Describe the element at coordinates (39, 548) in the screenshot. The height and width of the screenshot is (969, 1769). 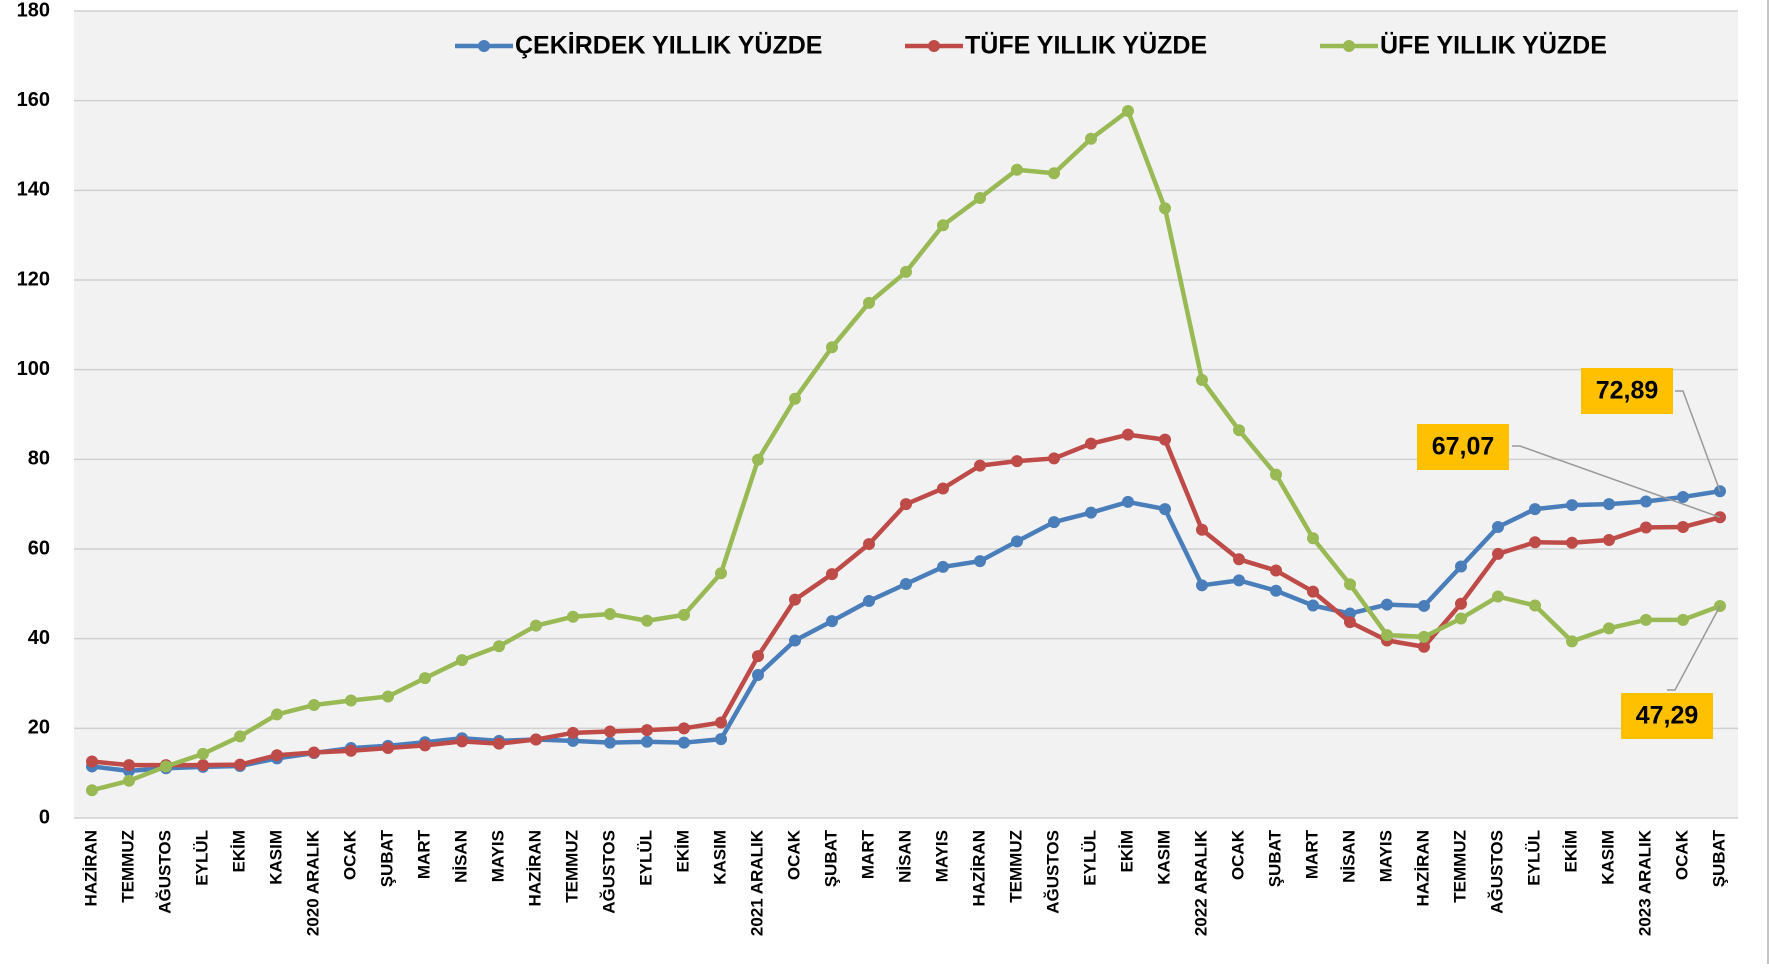
I see `y-tick-label: 60` at that location.